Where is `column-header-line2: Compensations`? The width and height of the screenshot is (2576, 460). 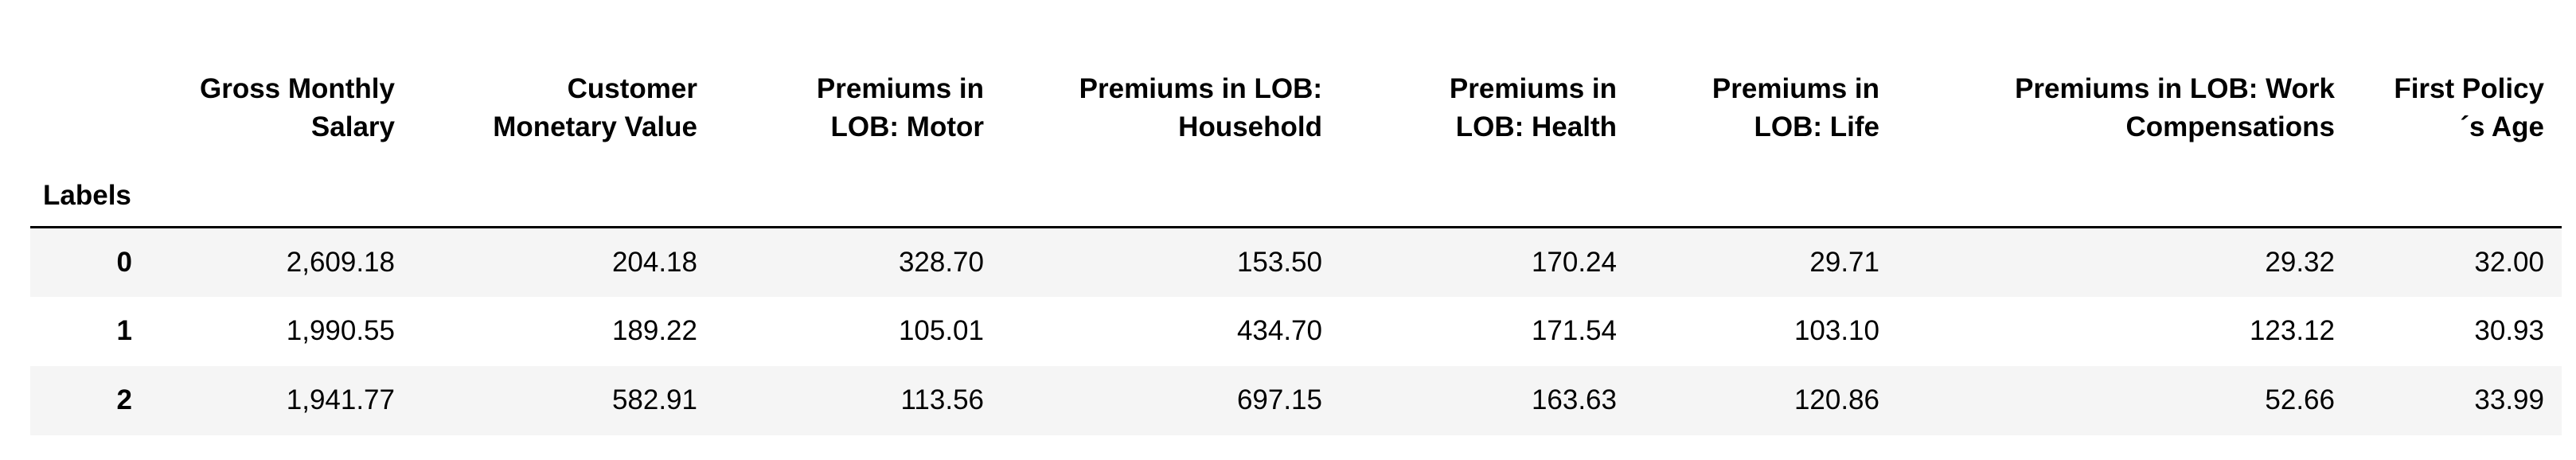
column-header-line2: Compensations is located at coordinates (2230, 127).